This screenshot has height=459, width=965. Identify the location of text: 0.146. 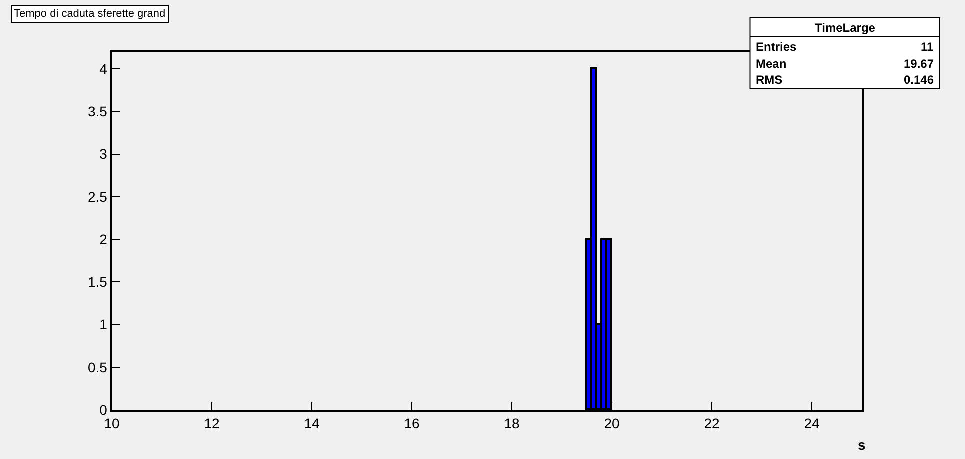
(919, 80).